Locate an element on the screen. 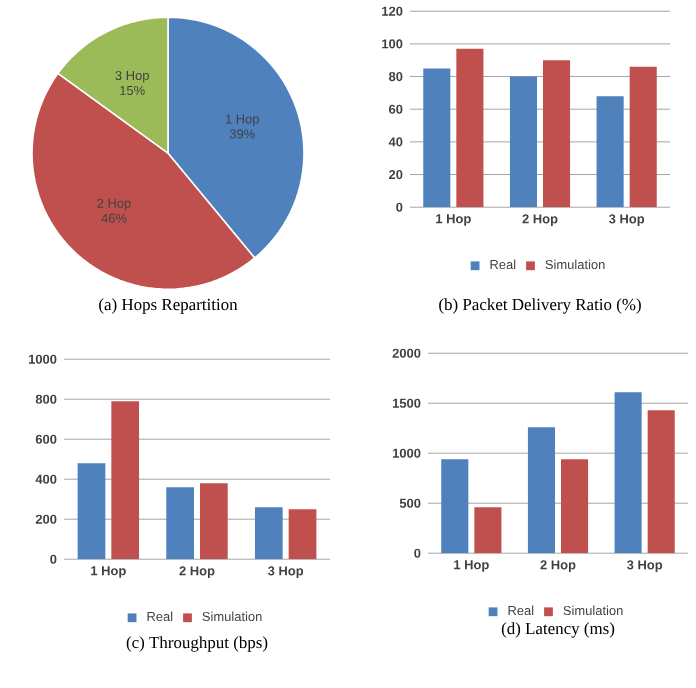 The height and width of the screenshot is (688, 696). text: (a) Hops Repartition is located at coordinates (168, 306).